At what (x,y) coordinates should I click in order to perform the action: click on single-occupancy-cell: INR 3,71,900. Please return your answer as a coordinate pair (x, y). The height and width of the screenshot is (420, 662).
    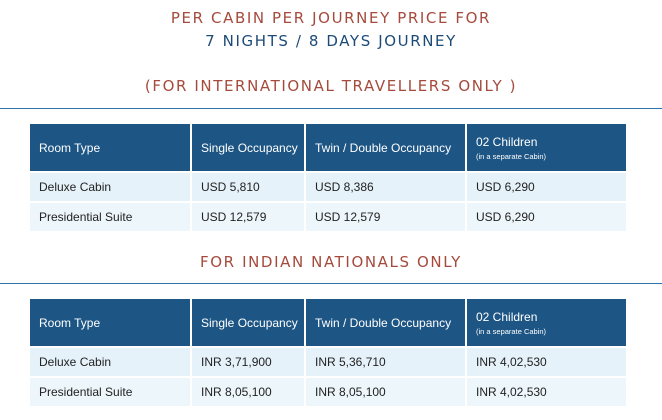
    Looking at the image, I should click on (248, 361).